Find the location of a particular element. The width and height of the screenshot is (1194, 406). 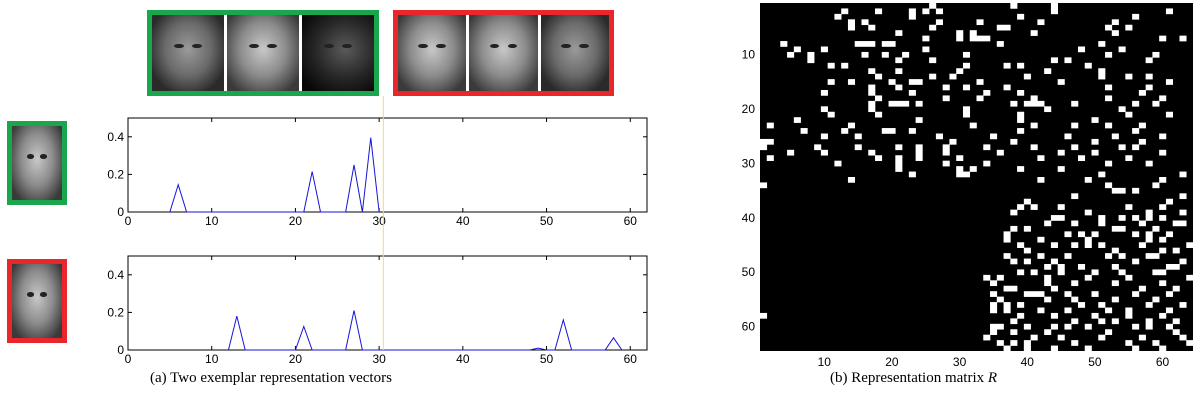

x-tick-label: 50 is located at coordinates (547, 359).